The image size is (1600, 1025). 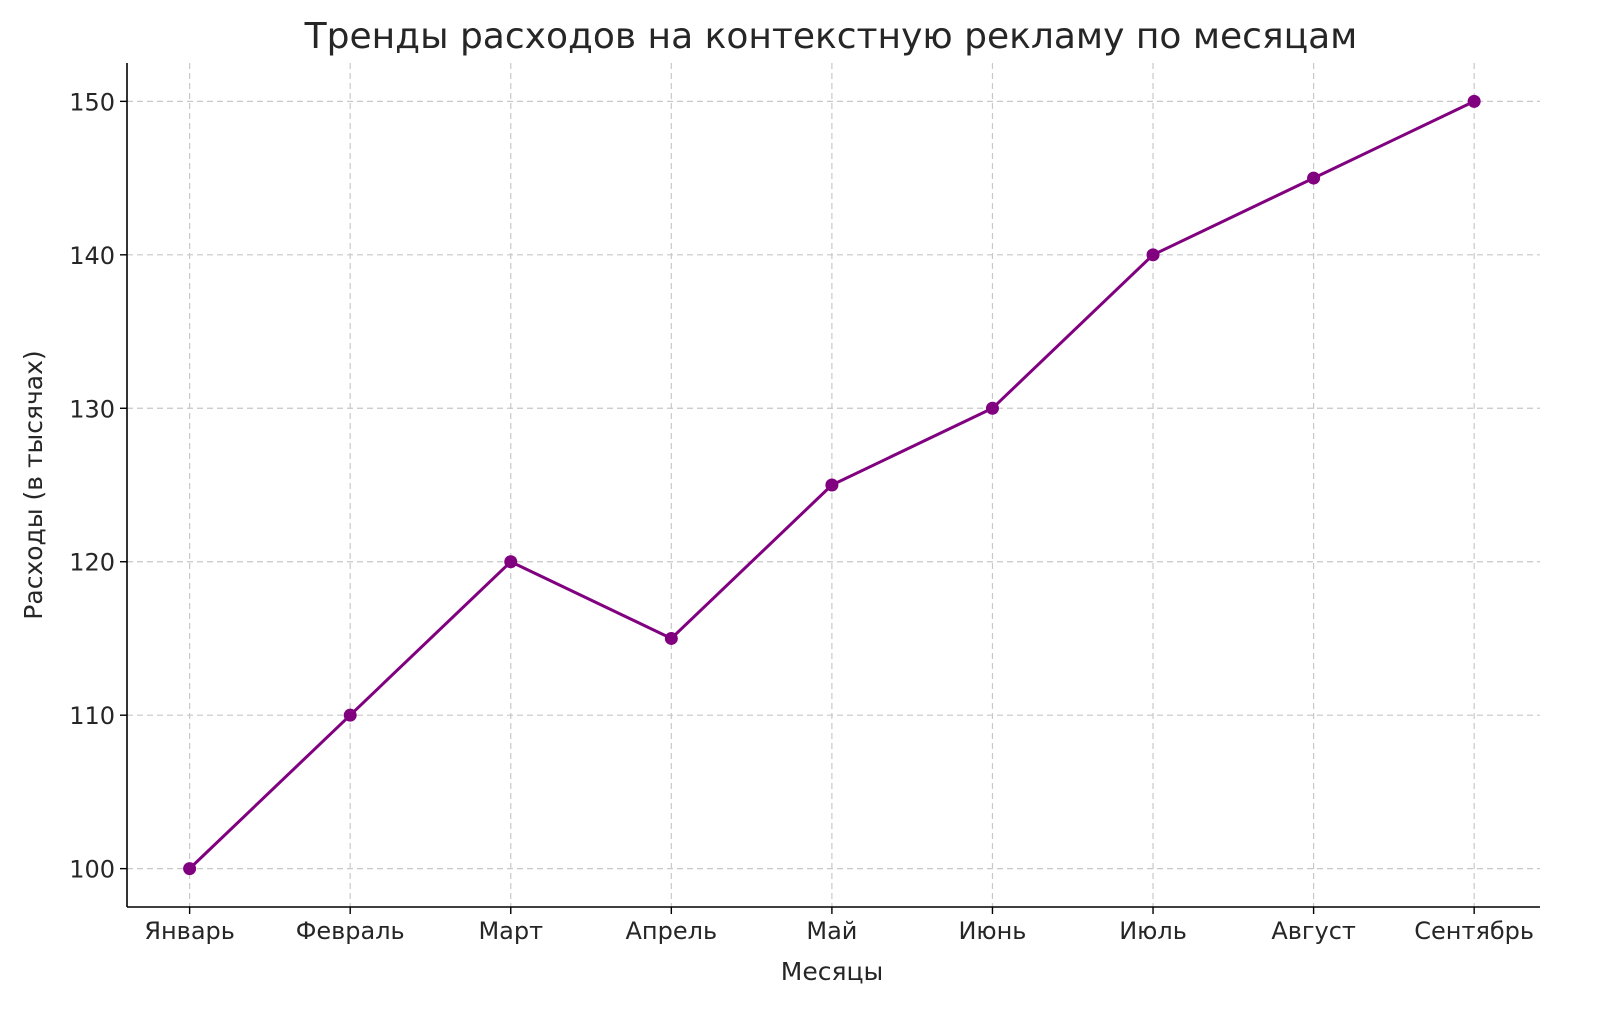 What do you see at coordinates (992, 931) in the screenshot?
I see `x-tick-label: Июнь` at bounding box center [992, 931].